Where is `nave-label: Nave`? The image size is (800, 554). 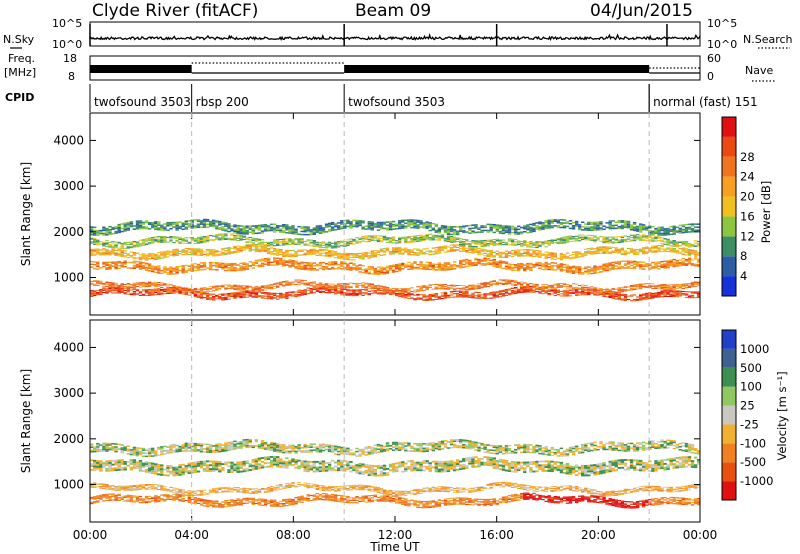 nave-label: Nave is located at coordinates (759, 70).